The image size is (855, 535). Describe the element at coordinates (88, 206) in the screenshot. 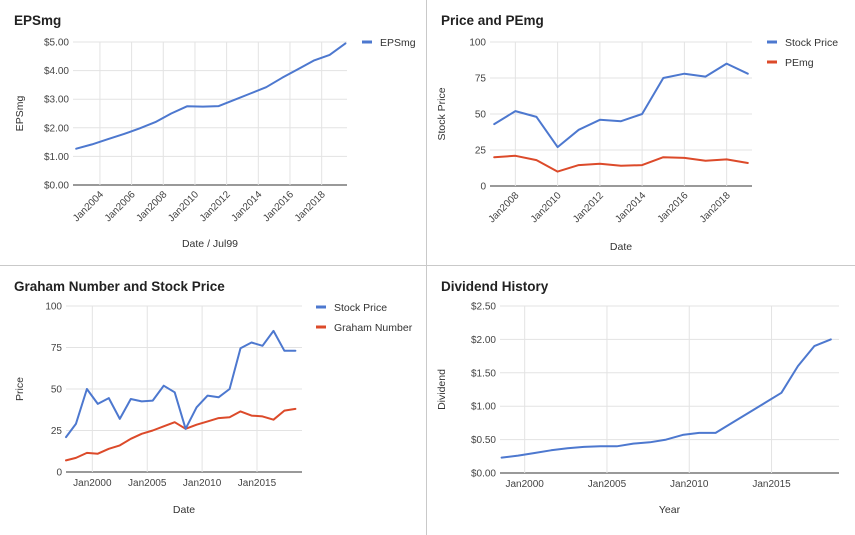

I see `x-tick-label: Jan2004` at that location.